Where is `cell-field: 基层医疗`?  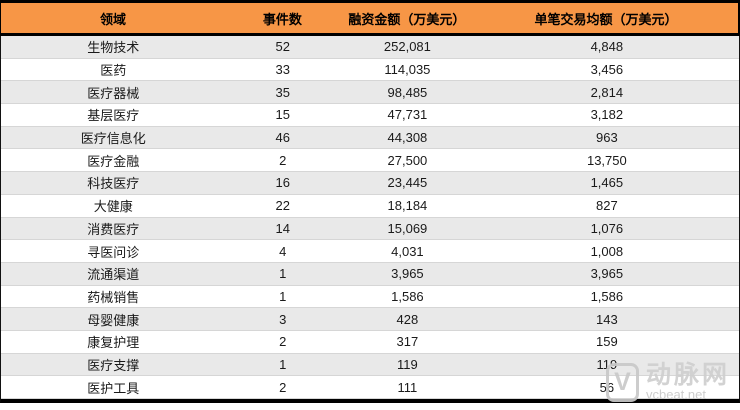
cell-field: 基层医疗 is located at coordinates (113, 116).